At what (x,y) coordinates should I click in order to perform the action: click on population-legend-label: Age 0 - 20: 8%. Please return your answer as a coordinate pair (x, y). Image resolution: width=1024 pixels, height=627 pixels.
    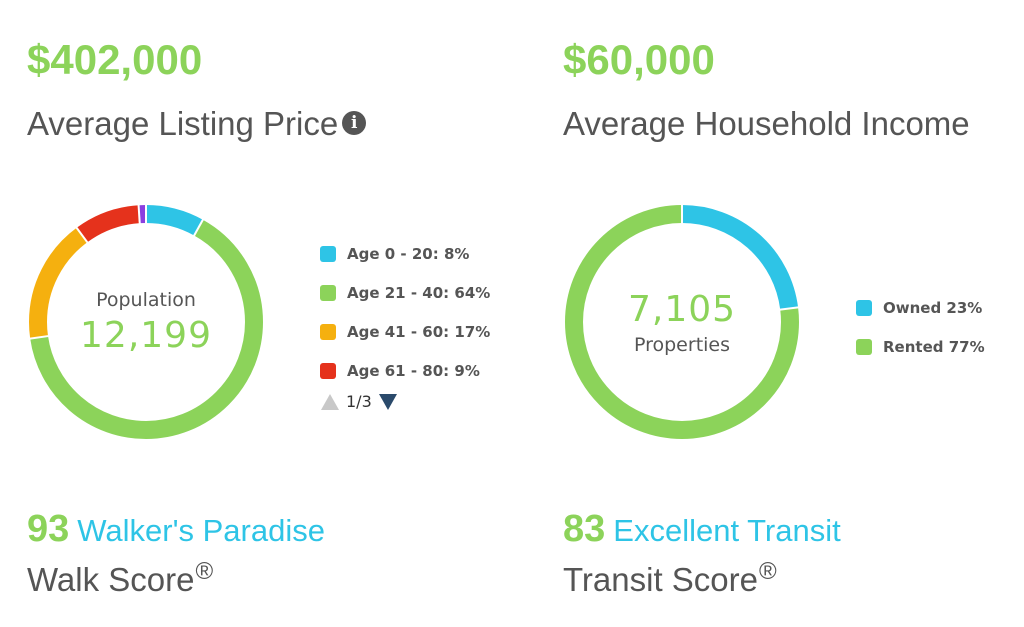
    Looking at the image, I should click on (408, 253).